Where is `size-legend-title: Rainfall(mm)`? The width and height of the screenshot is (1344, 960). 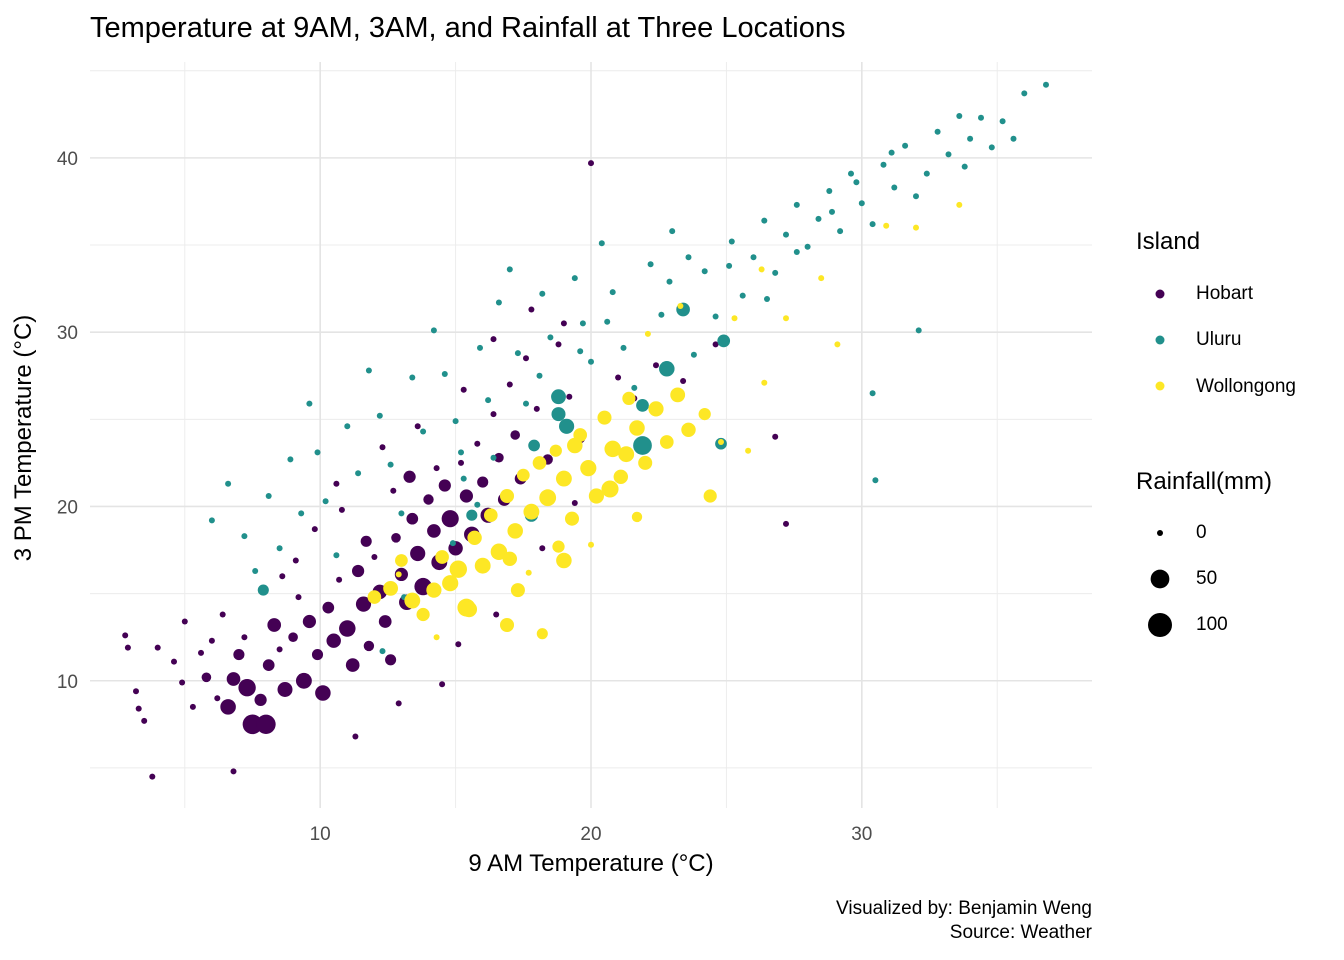 size-legend-title: Rainfall(mm) is located at coordinates (1204, 481).